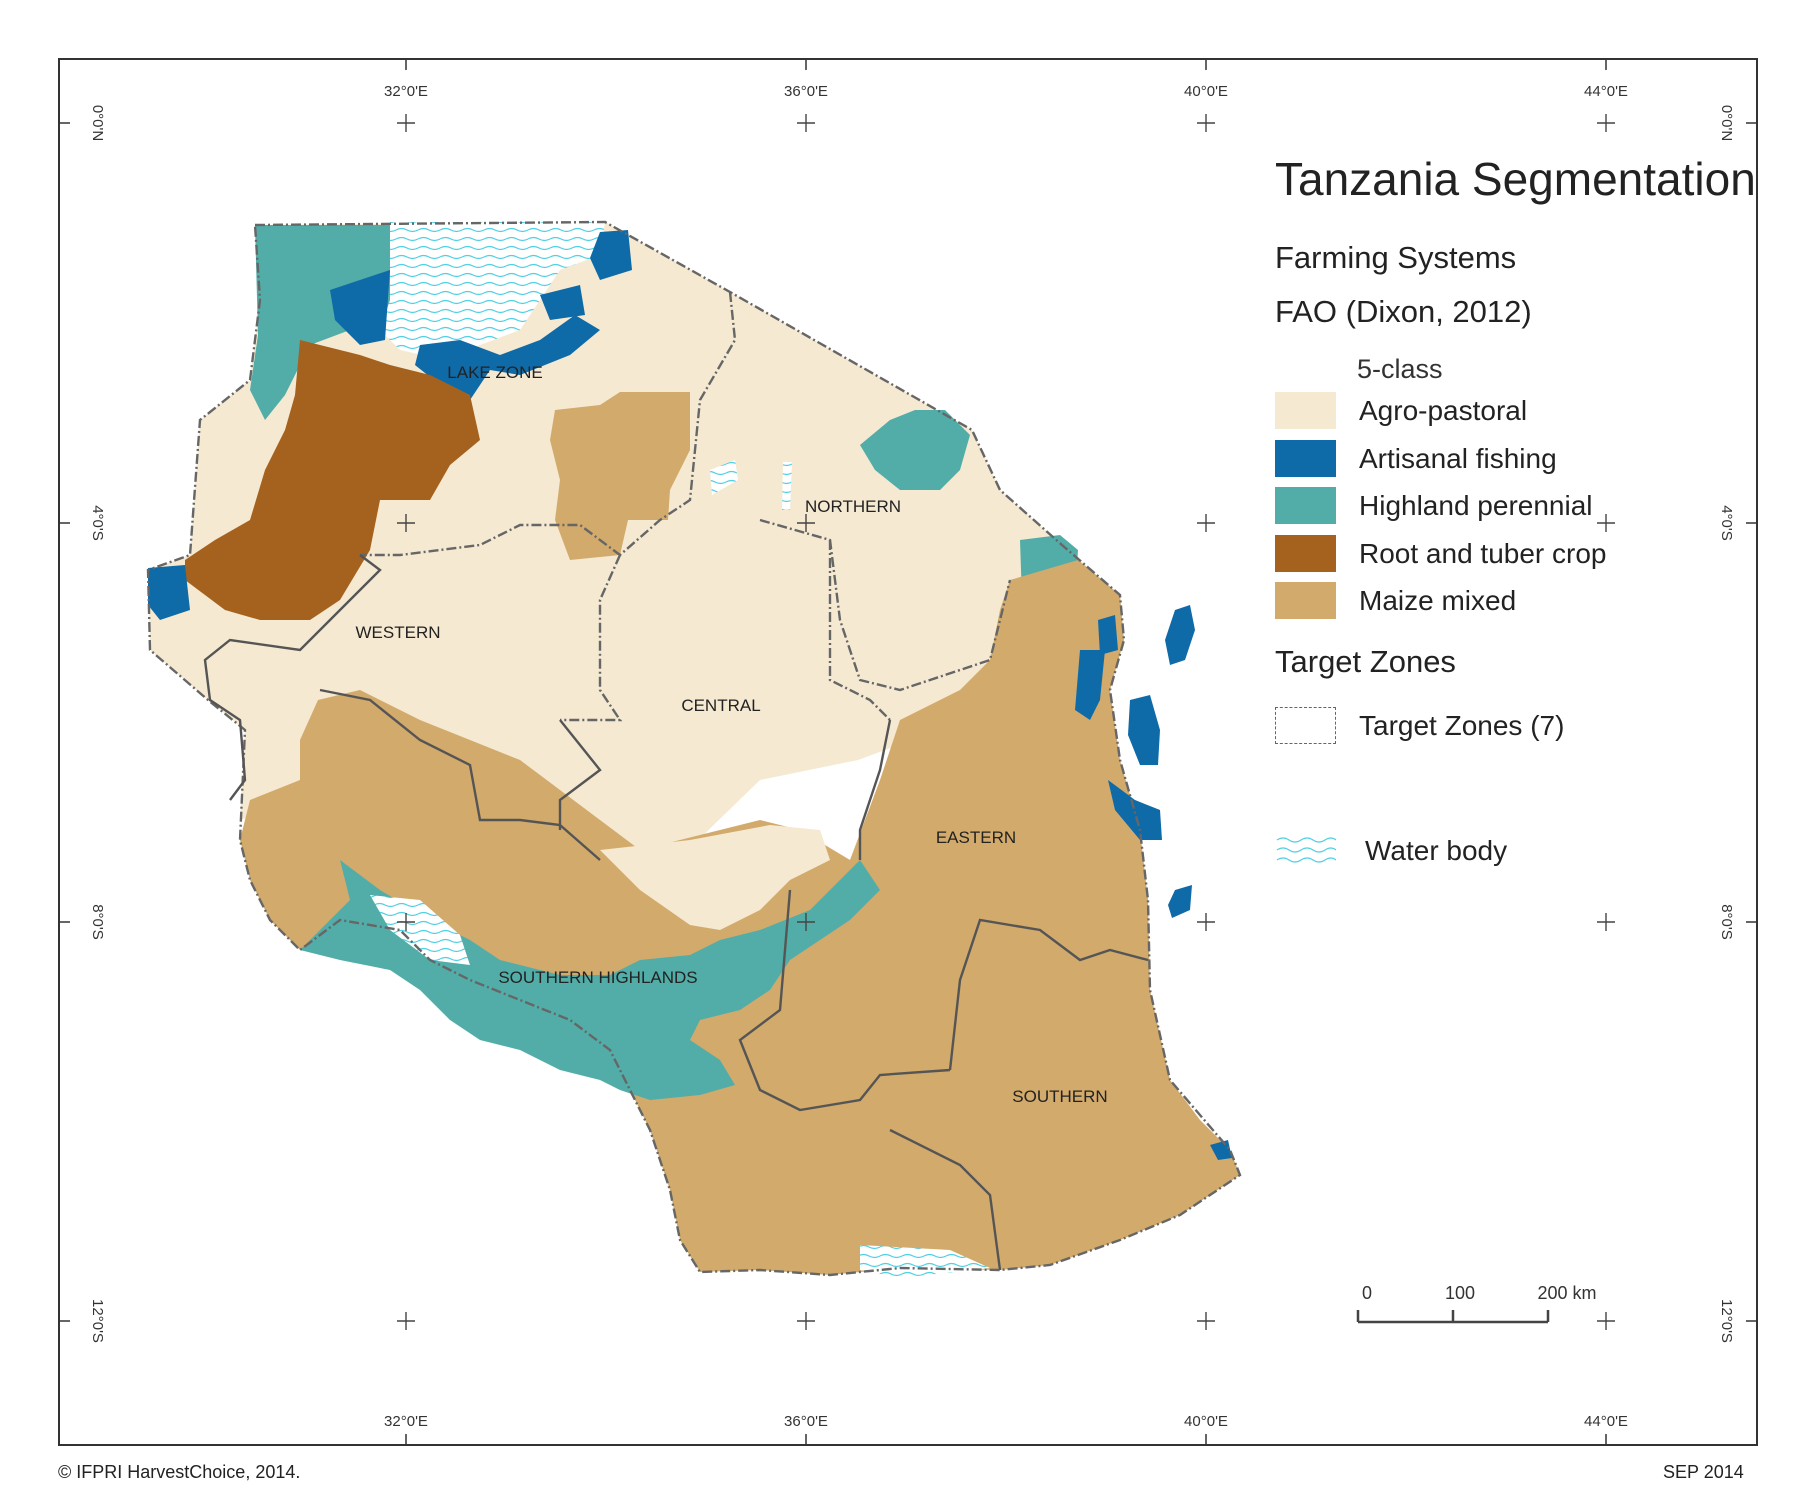 The height and width of the screenshot is (1500, 1800). I want to click on region-highland-perennial-nw, so click(320, 322).